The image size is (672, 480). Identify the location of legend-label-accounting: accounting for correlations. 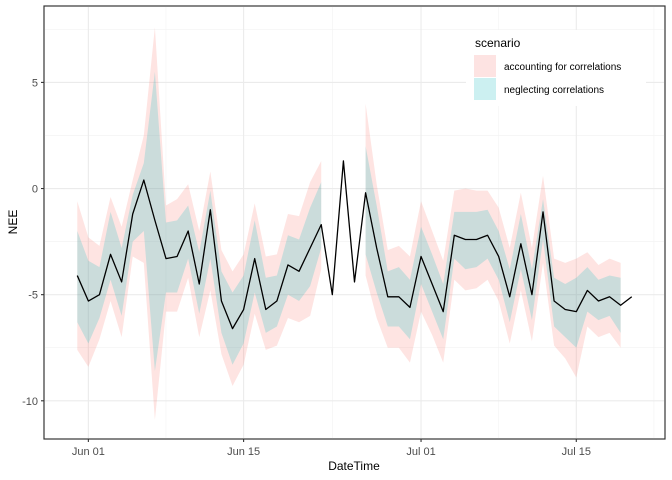
(562, 67).